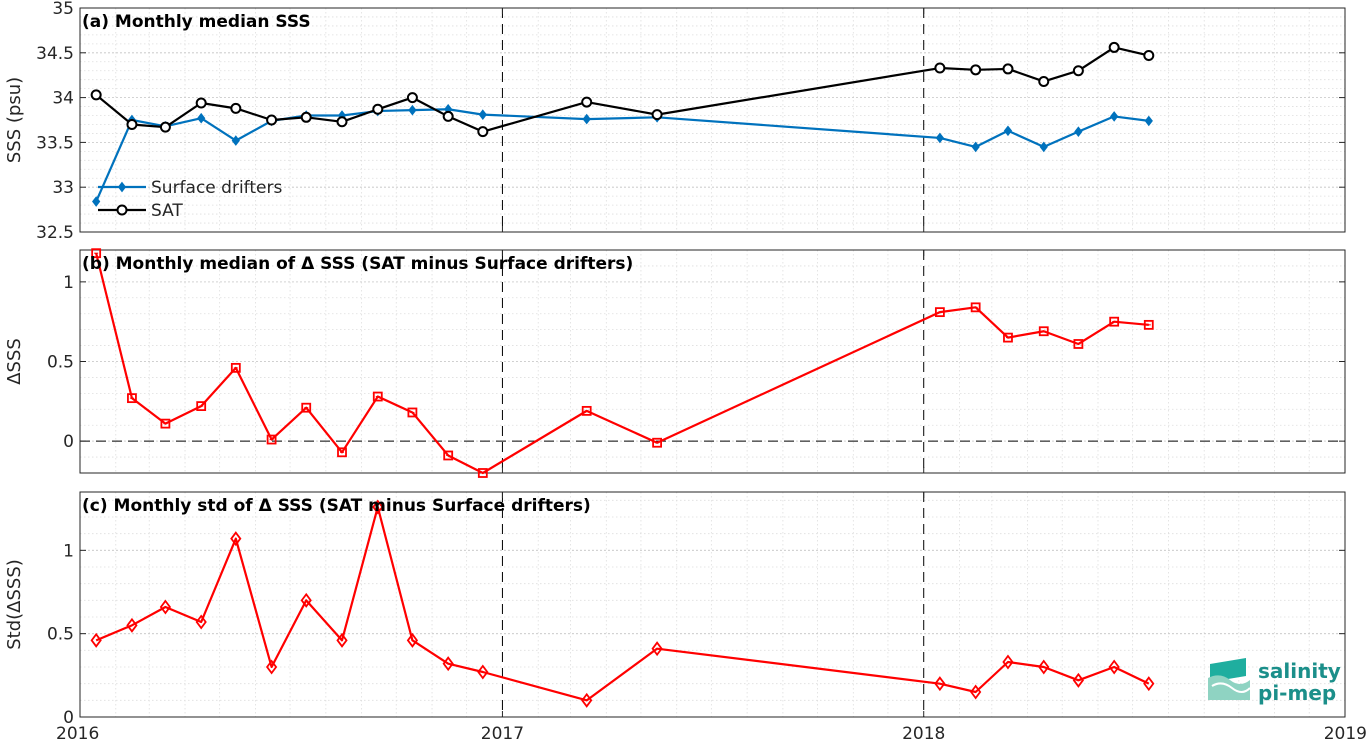 The image size is (1368, 745). I want to click on y-tick-label: 34, so click(63, 99).